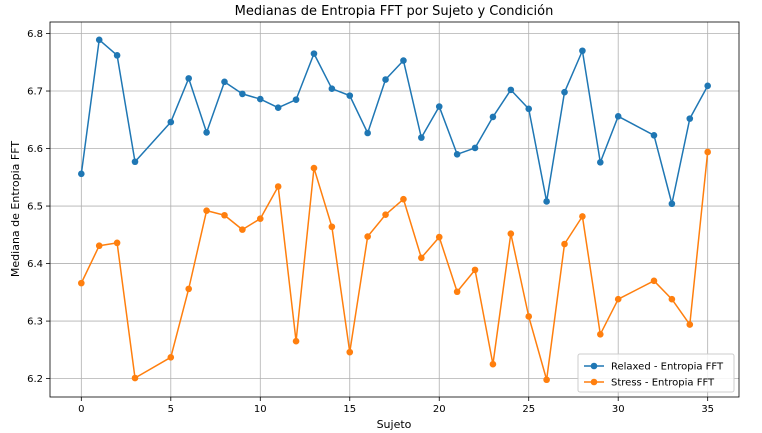 Image resolution: width=762 pixels, height=433 pixels. What do you see at coordinates (15, 209) in the screenshot?
I see `y-axis-label: Mediana de Entropia FFT` at bounding box center [15, 209].